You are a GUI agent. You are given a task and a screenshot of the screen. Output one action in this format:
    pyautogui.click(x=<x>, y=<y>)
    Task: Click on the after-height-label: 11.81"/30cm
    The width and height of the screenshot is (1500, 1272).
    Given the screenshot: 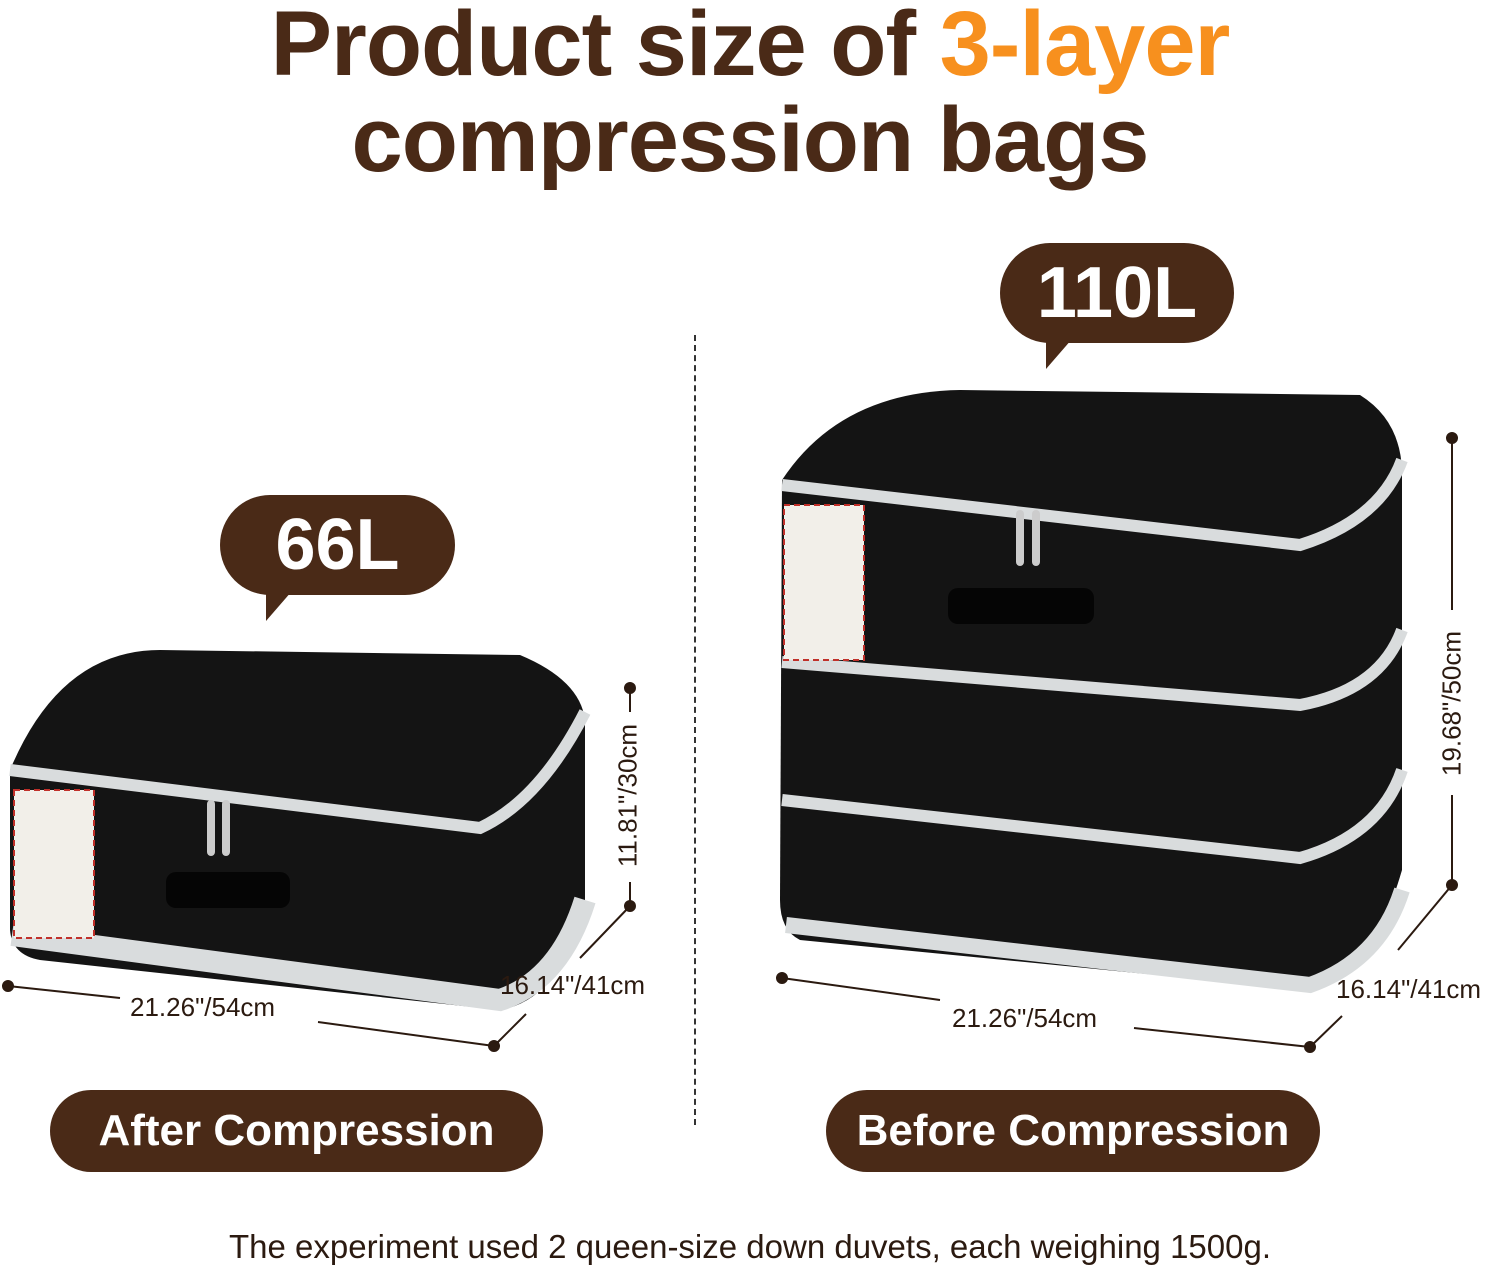 What is the action you would take?
    pyautogui.click(x=627, y=795)
    